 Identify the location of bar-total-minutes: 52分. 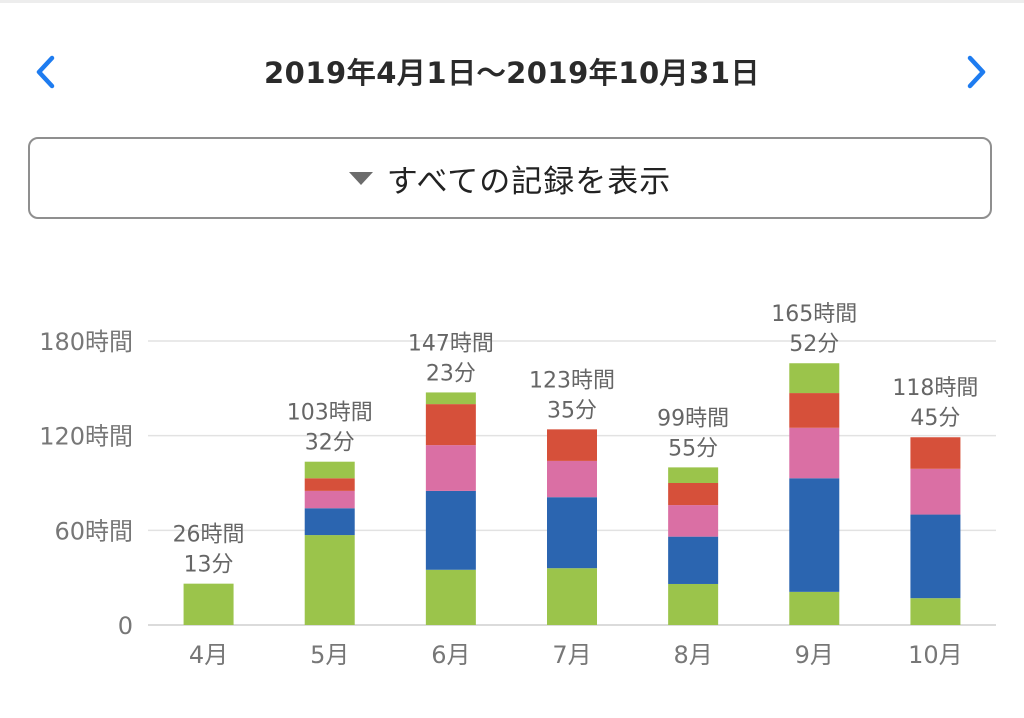
(814, 344).